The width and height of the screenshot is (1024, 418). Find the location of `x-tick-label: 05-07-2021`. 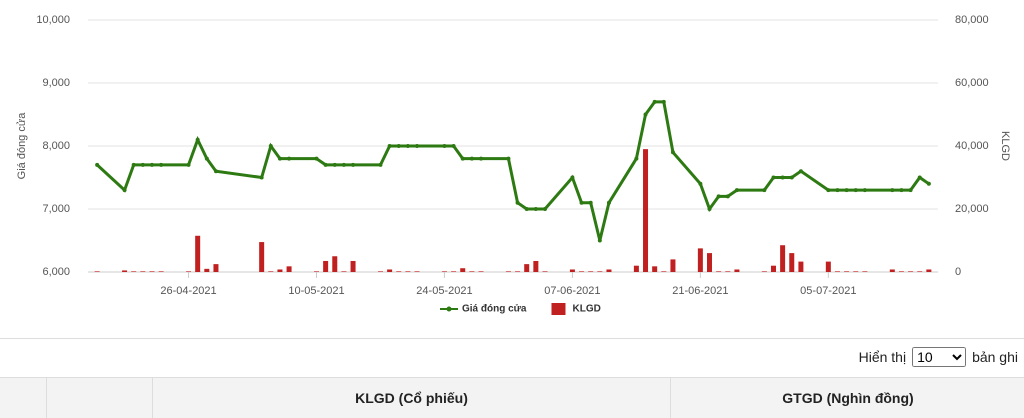

x-tick-label: 05-07-2021 is located at coordinates (828, 291).